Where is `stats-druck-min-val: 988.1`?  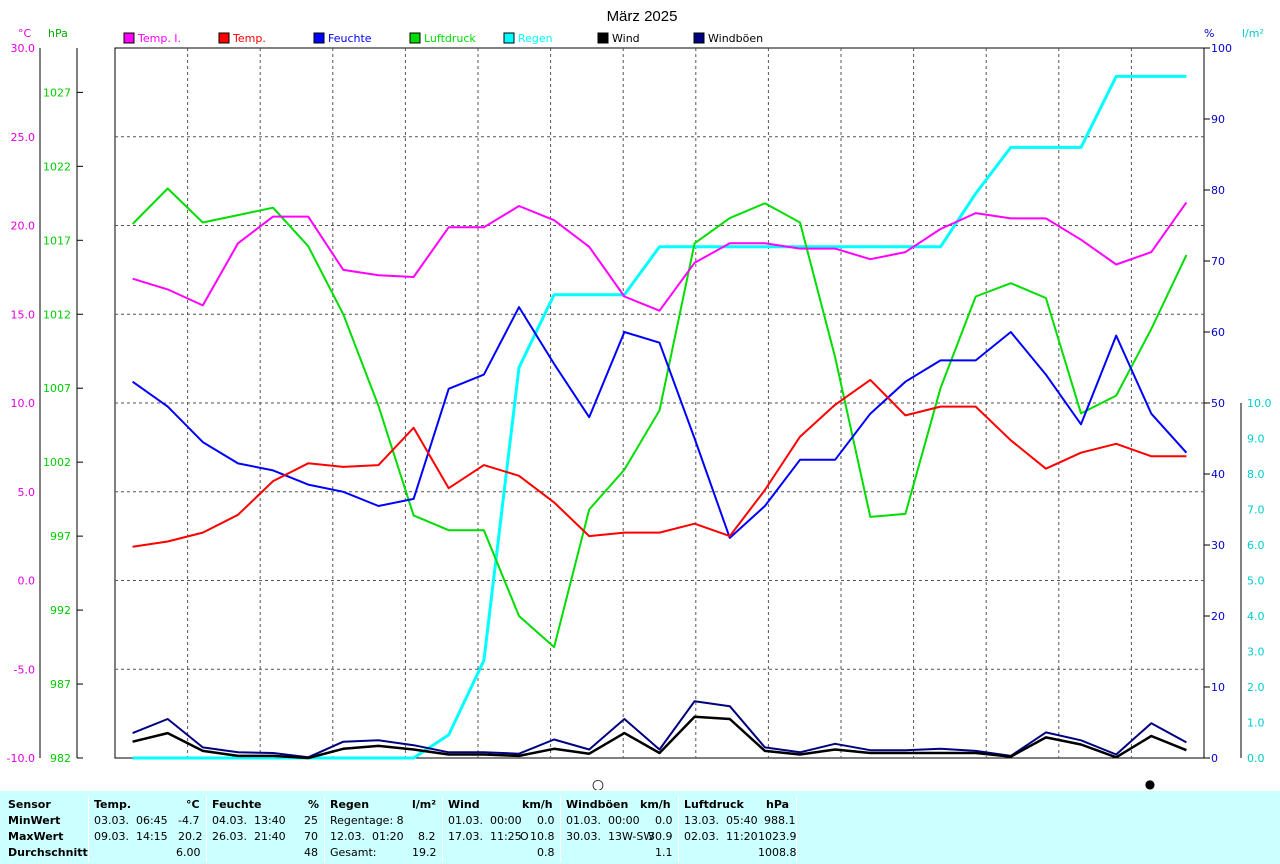
stats-druck-min-val: 988.1 is located at coordinates (780, 820).